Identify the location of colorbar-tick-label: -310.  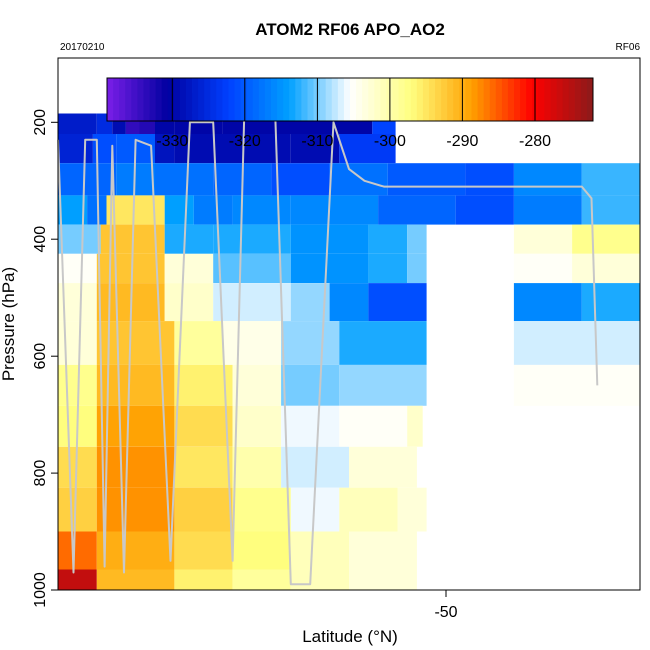
(317, 141).